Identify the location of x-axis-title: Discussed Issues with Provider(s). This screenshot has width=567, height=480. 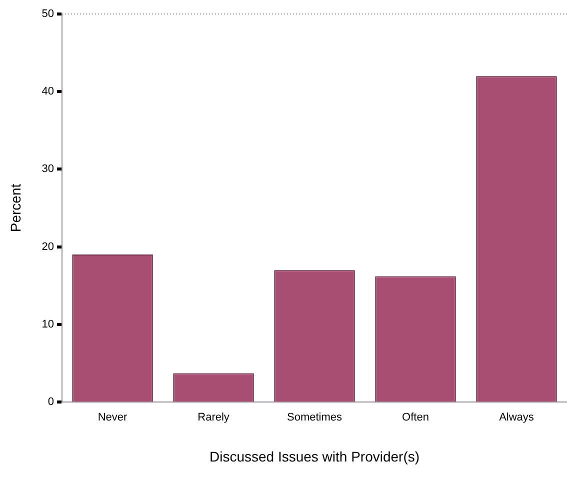
(314, 456).